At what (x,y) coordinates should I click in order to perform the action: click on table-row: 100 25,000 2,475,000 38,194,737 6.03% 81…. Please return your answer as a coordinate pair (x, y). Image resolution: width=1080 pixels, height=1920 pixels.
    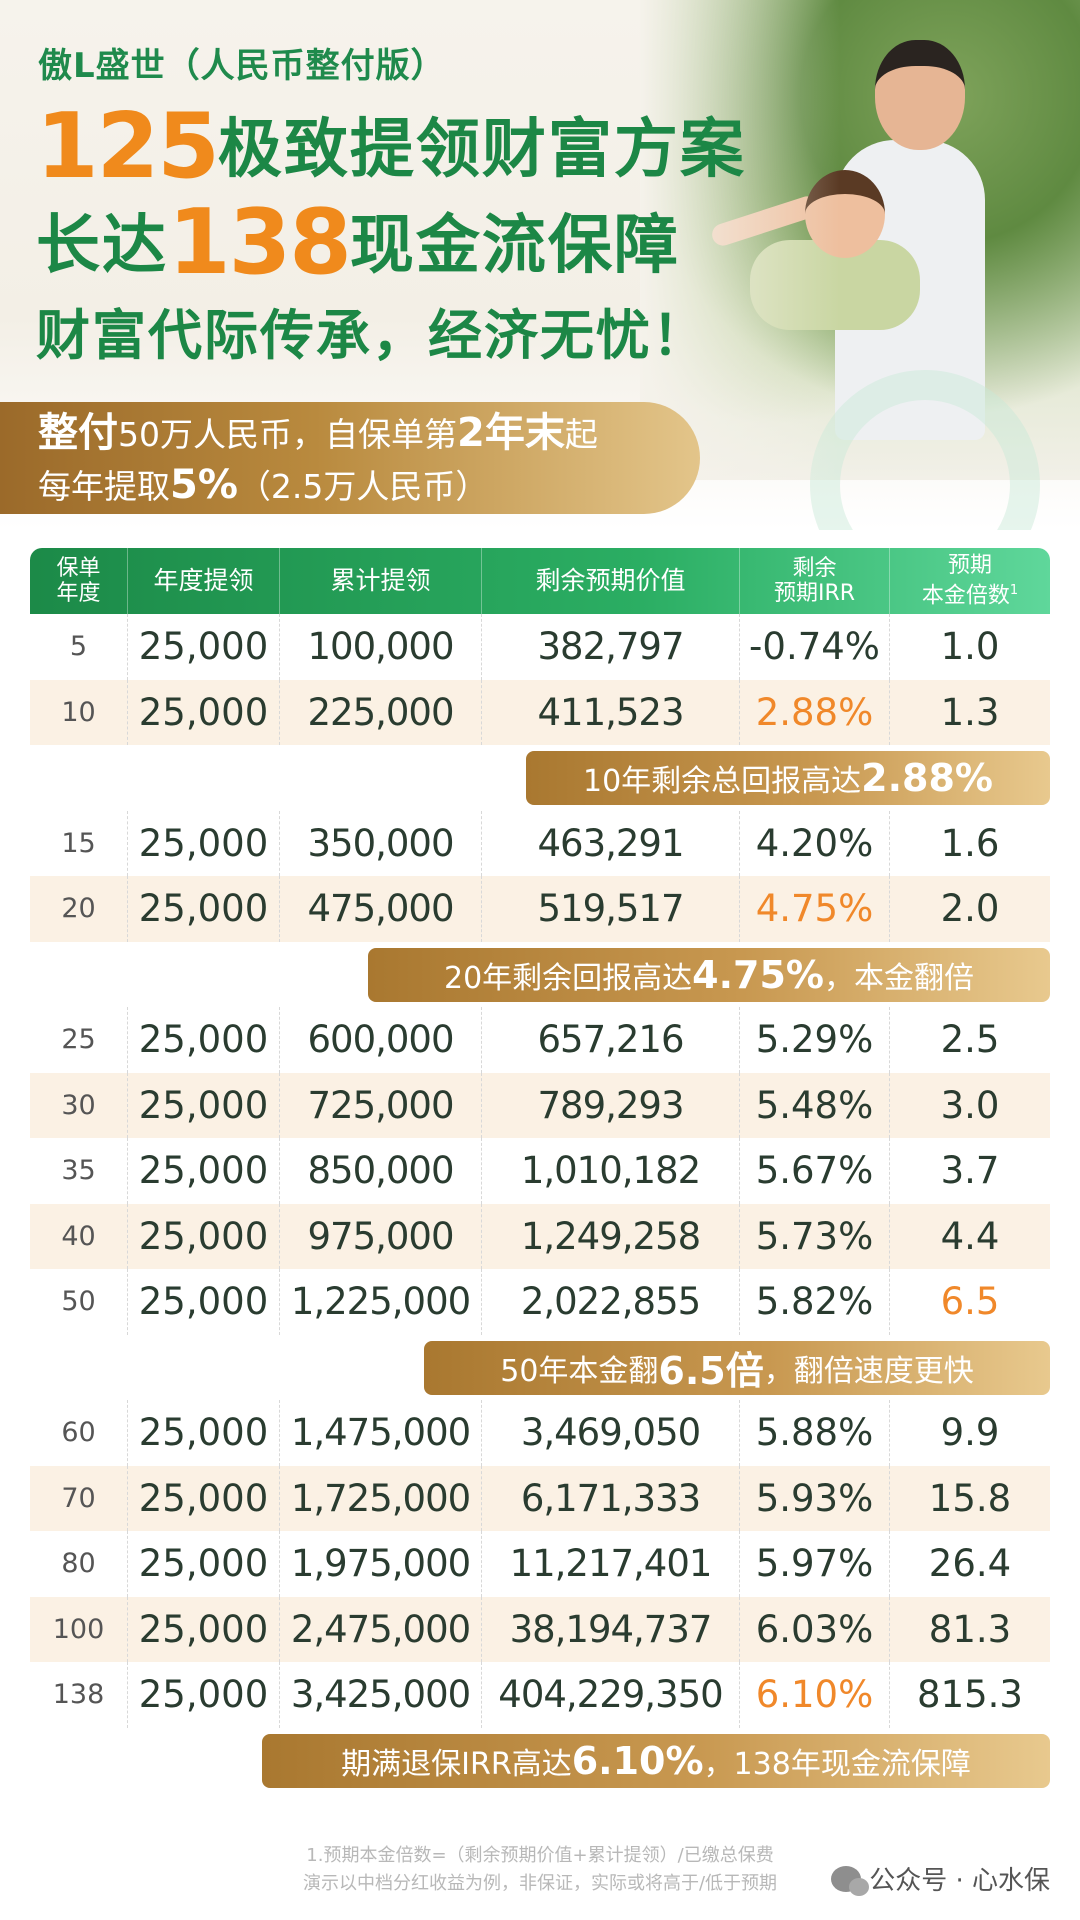
    Looking at the image, I should click on (540, 1629).